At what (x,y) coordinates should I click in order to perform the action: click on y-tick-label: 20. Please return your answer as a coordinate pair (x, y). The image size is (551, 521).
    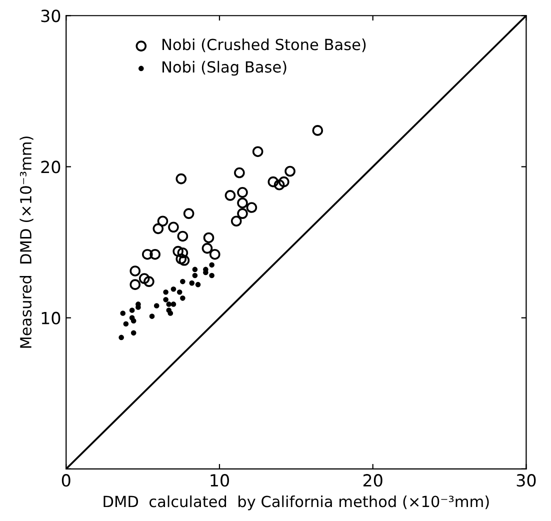
    Looking at the image, I should click on (50, 167).